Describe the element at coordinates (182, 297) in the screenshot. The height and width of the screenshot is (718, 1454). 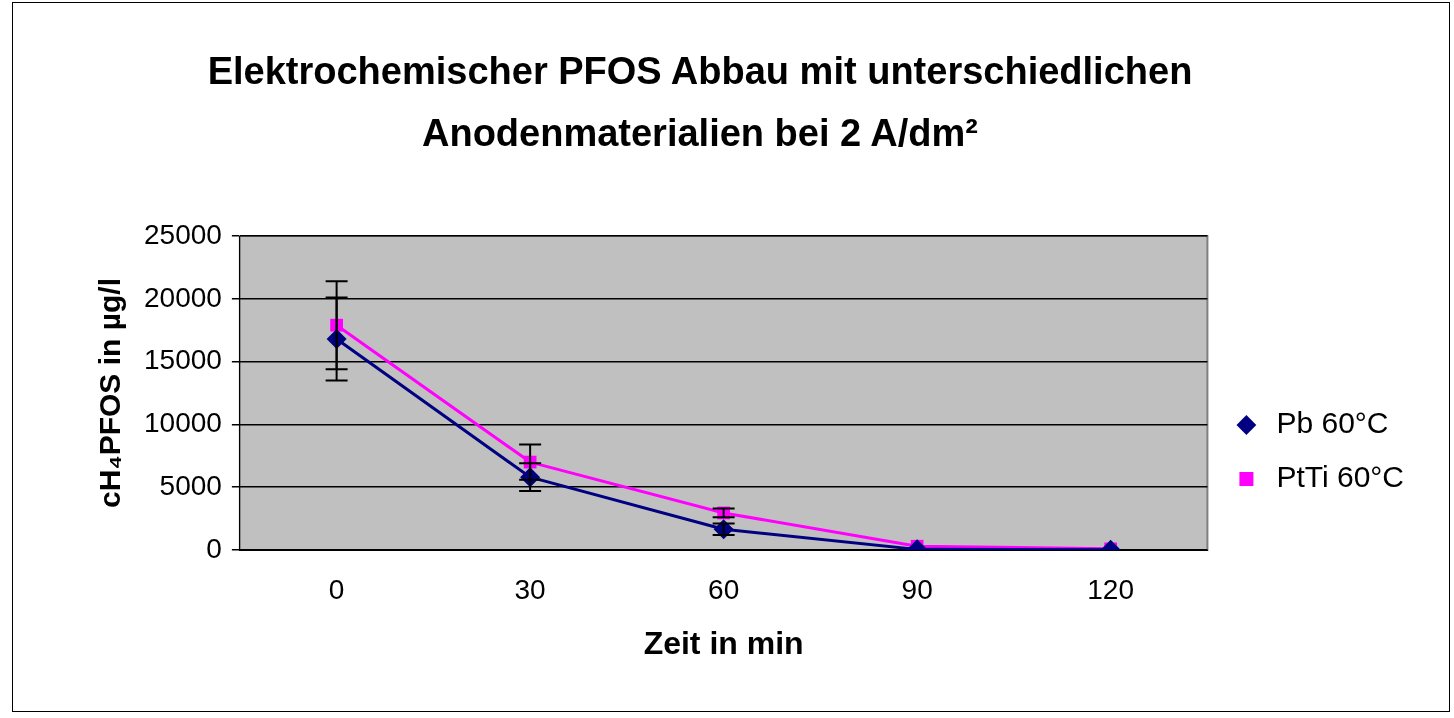
I see `y-tick-label: 20000` at that location.